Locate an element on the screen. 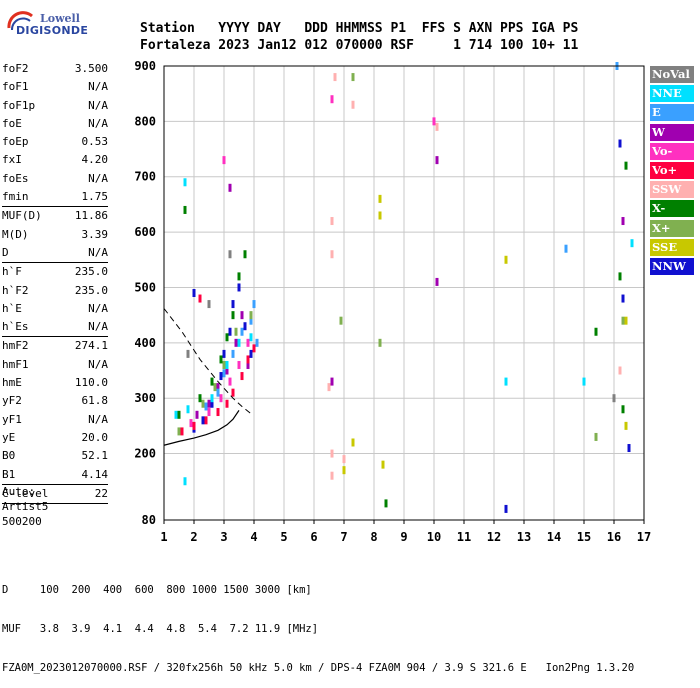  logo-arc-icon is located at coordinates (20, 21).